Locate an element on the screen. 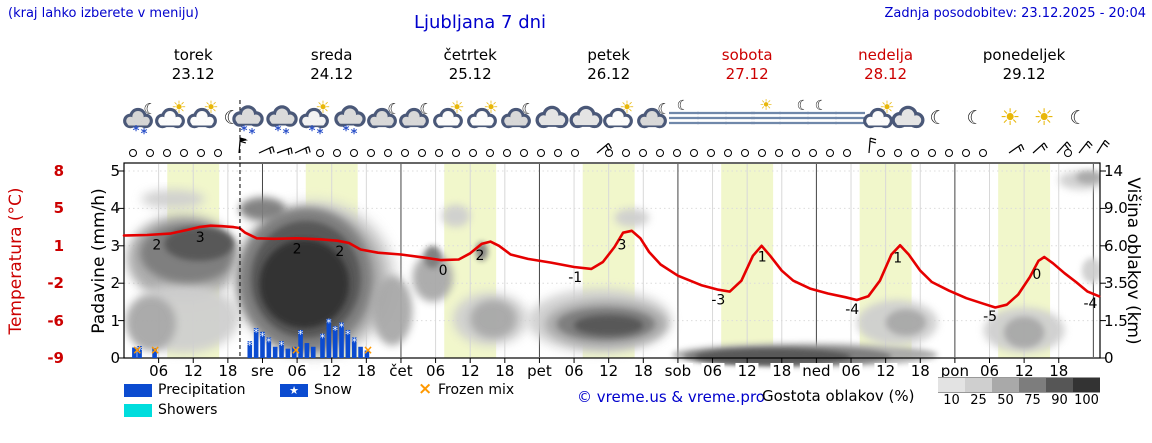  temperature-value-label: -5 is located at coordinates (990, 317).